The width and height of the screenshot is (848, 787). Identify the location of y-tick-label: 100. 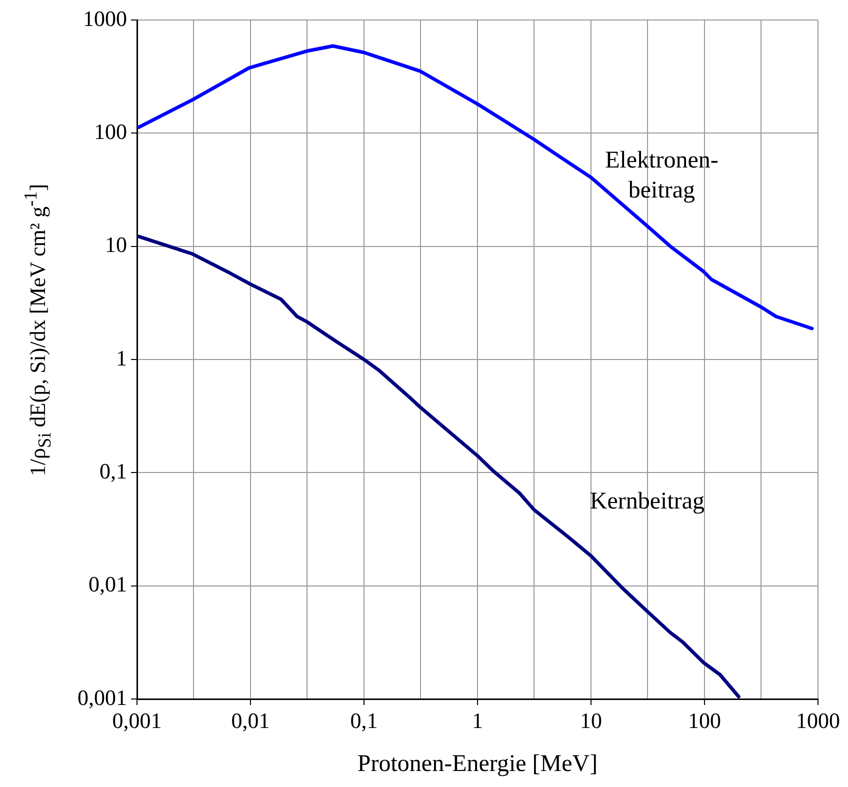
(110, 131).